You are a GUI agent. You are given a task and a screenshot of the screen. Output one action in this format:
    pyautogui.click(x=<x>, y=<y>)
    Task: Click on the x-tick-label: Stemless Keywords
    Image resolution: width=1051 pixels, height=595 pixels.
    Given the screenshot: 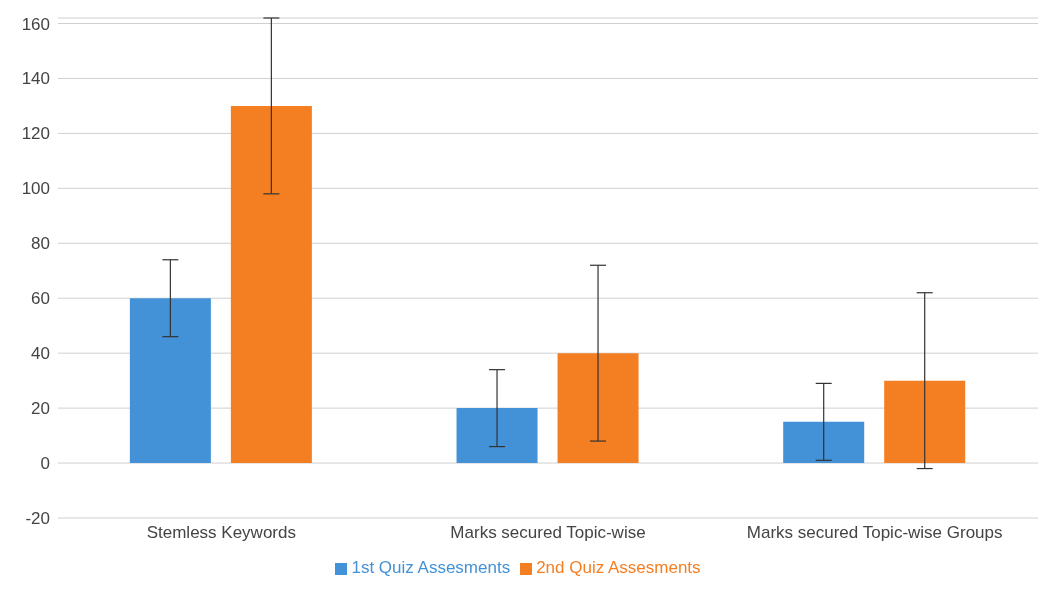 What is the action you would take?
    pyautogui.click(x=221, y=533)
    